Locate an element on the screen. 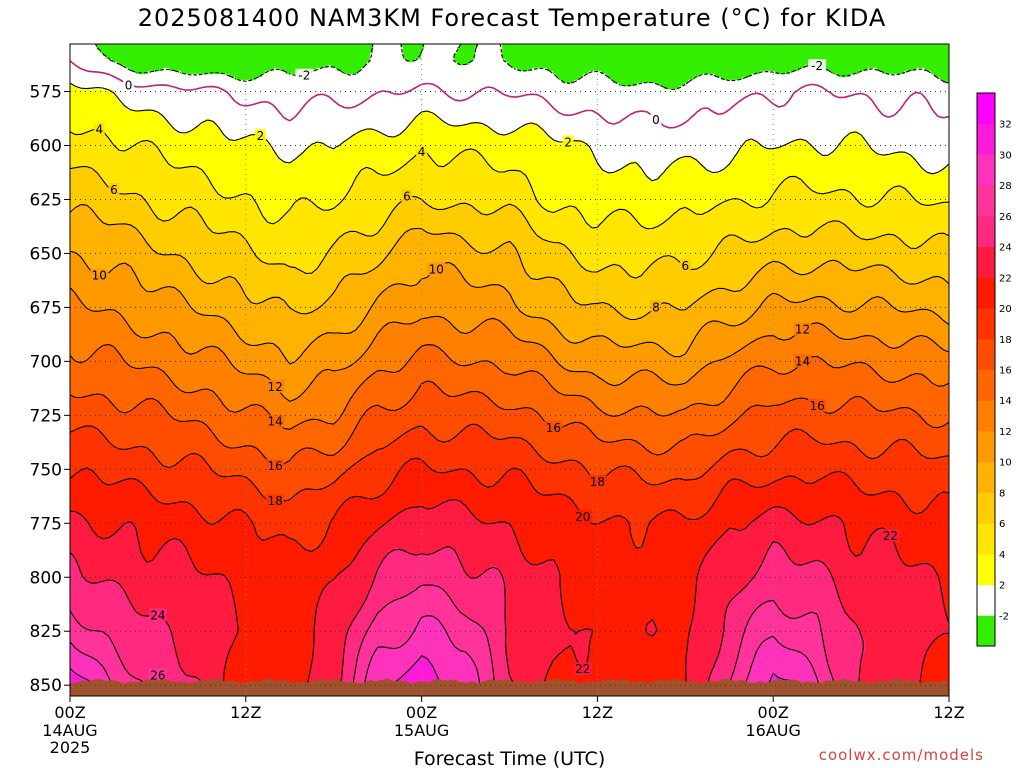  x-tick-sublabel: 2025 is located at coordinates (70, 747).